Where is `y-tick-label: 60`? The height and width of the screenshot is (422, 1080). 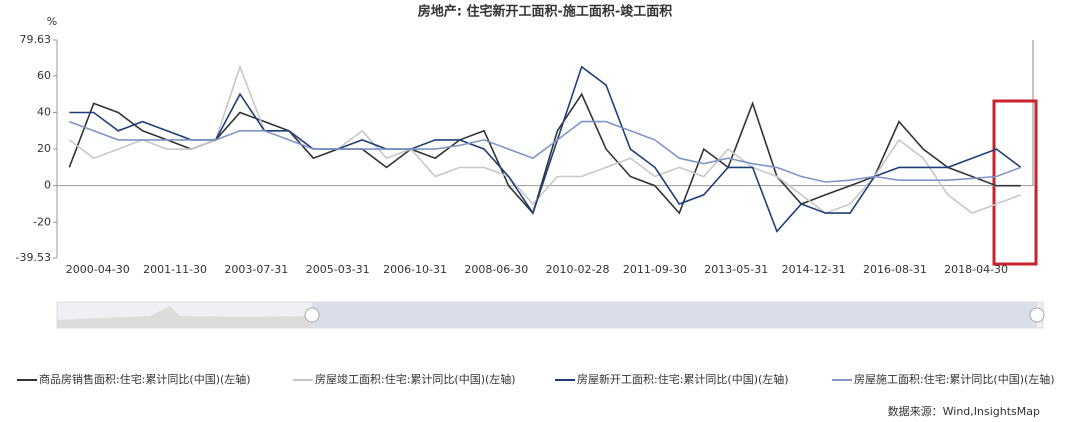 y-tick-label: 60 is located at coordinates (44, 75).